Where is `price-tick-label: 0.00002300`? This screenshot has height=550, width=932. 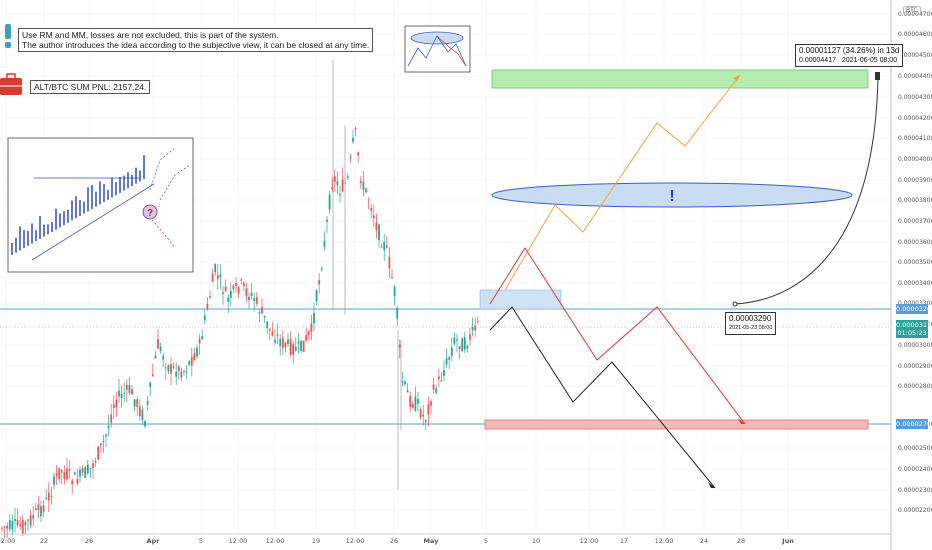
price-tick-label: 0.00002300 is located at coordinates (915, 490).